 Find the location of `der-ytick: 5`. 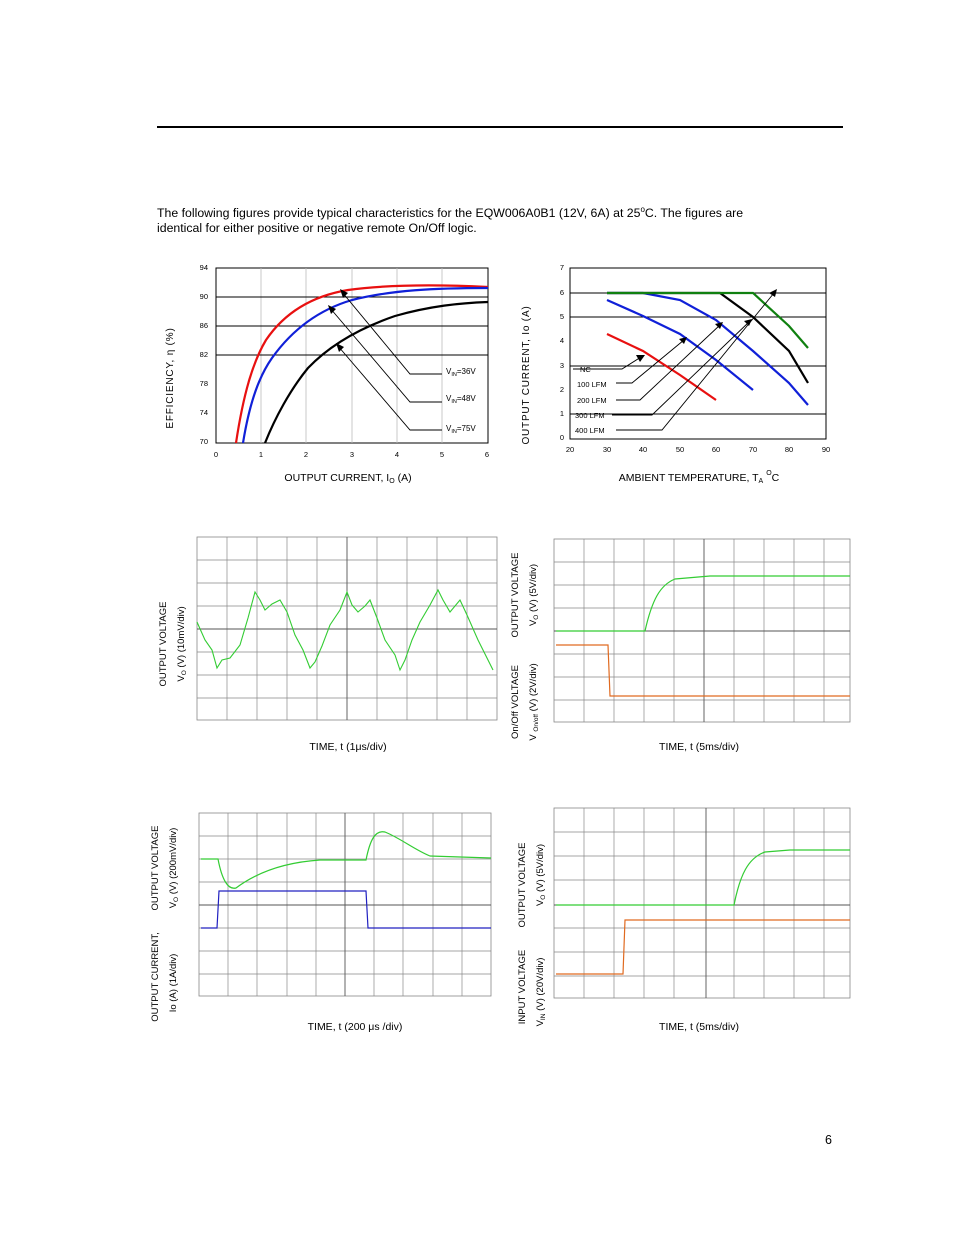

der-ytick: 5 is located at coordinates (562, 316).